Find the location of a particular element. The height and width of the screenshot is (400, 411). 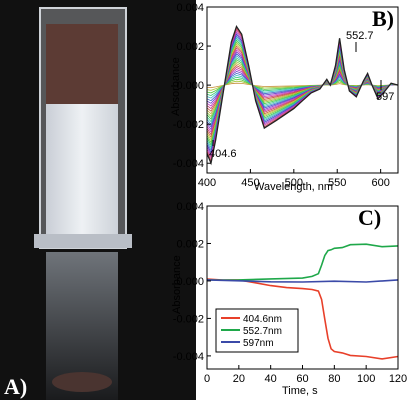

x-tick-label: 550 is located at coordinates (337, 183).